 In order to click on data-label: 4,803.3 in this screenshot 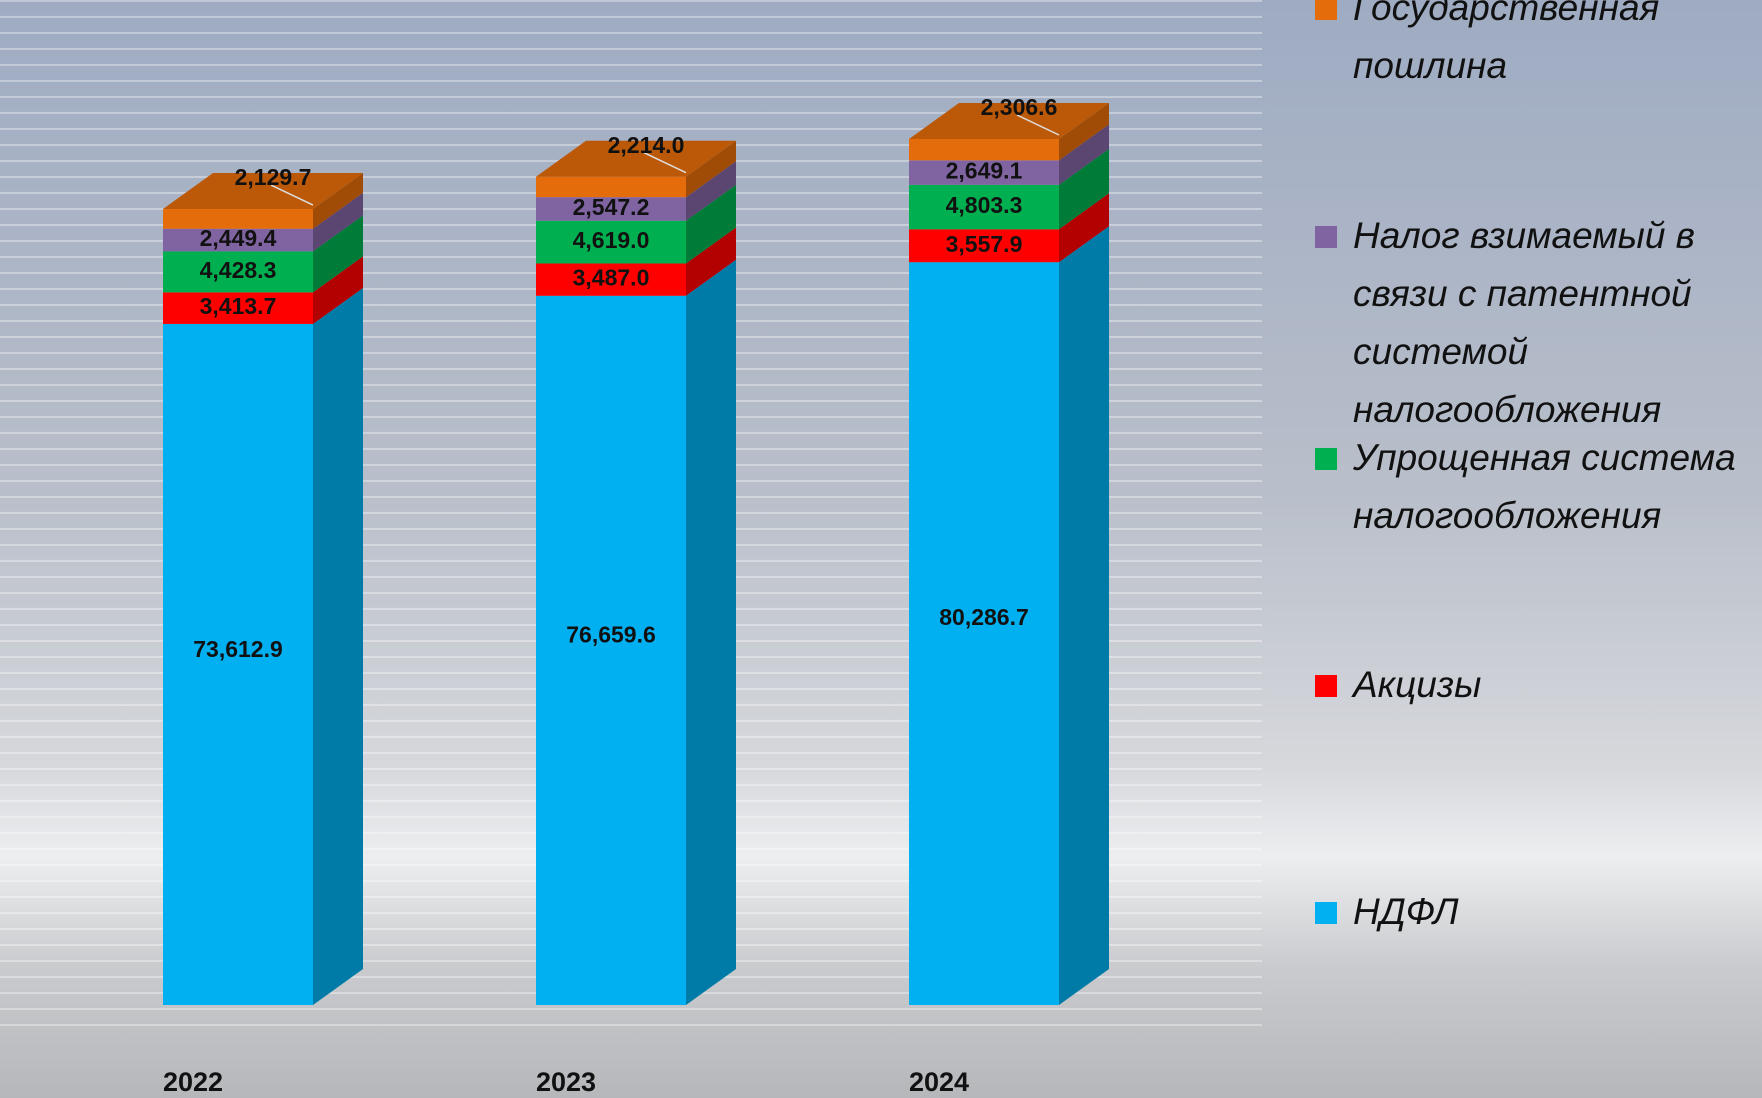, I will do `click(984, 205)`.